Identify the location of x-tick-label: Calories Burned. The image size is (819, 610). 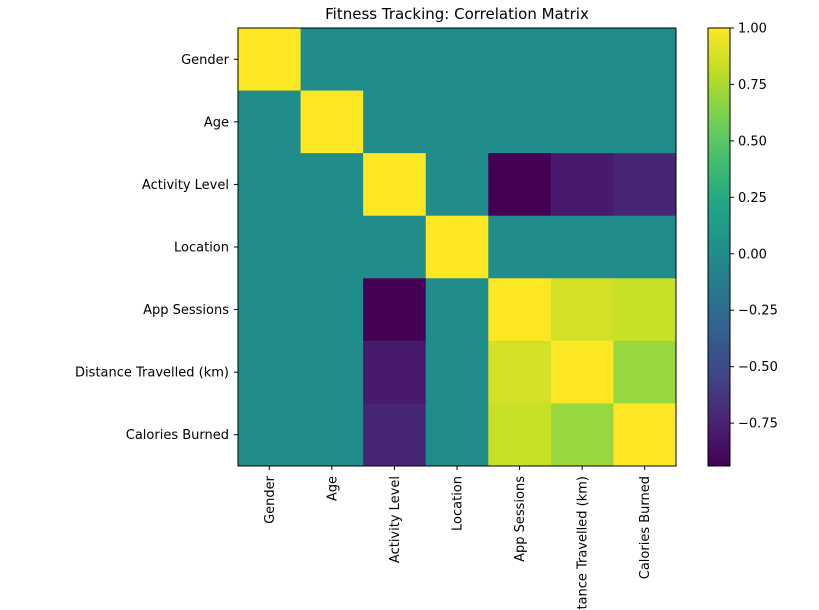
(645, 527).